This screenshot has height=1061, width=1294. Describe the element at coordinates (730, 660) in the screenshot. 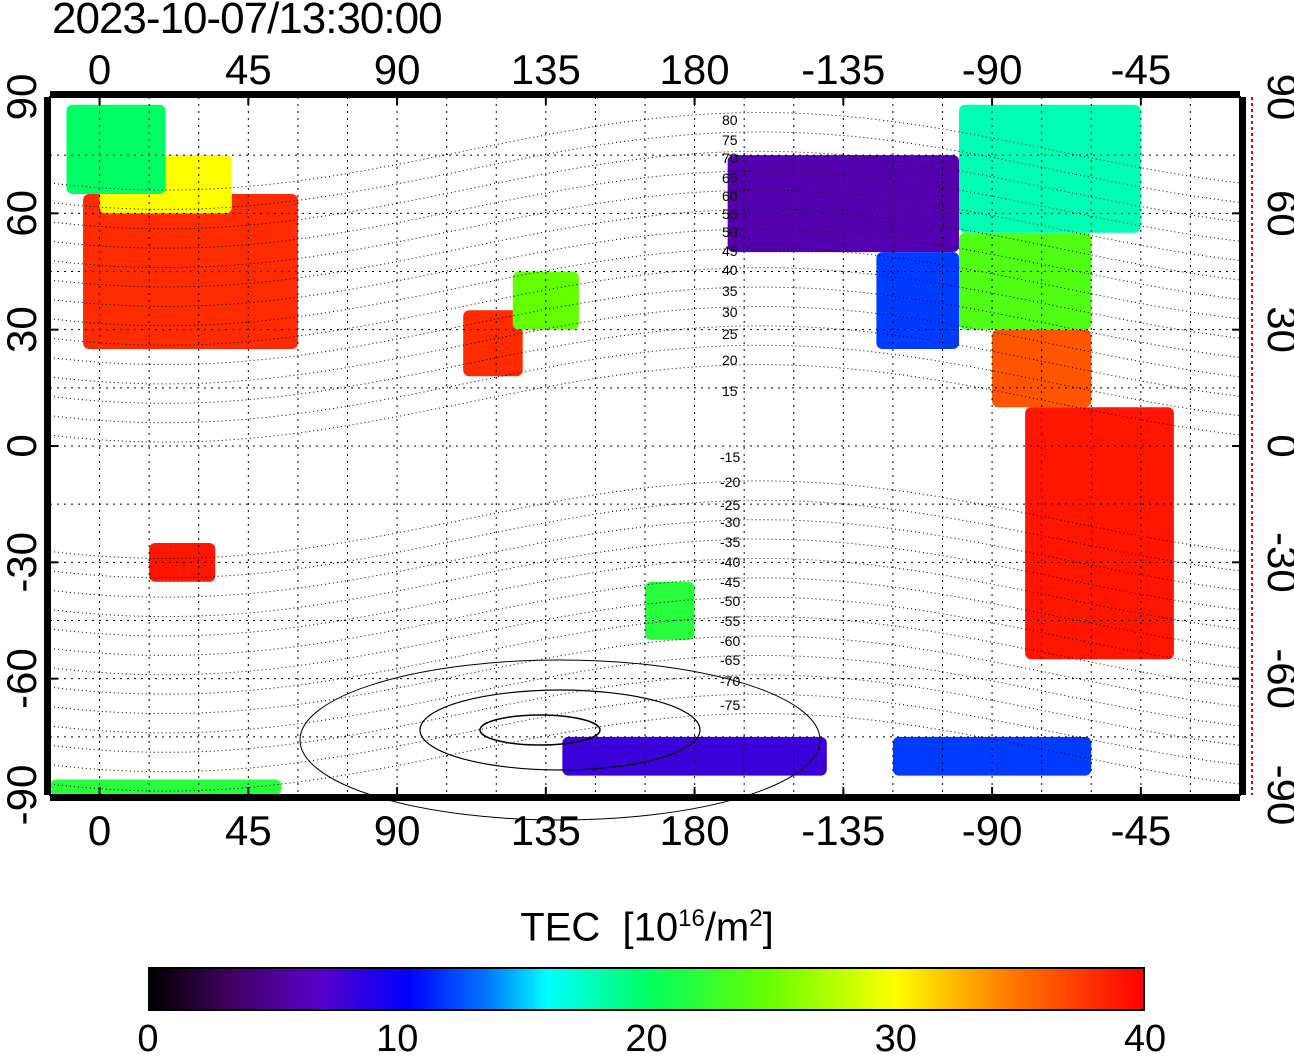

I see `mag-lat-label: -65` at that location.